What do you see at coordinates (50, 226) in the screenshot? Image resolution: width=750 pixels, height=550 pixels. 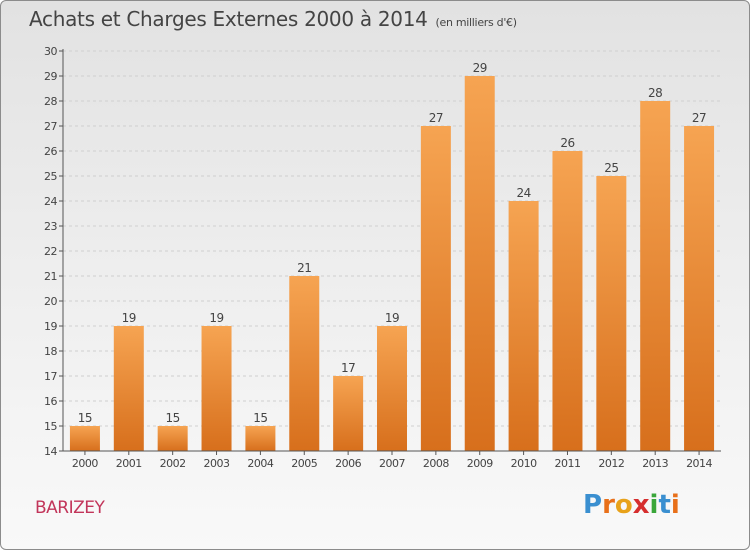 I see `y-tick-label: 23` at bounding box center [50, 226].